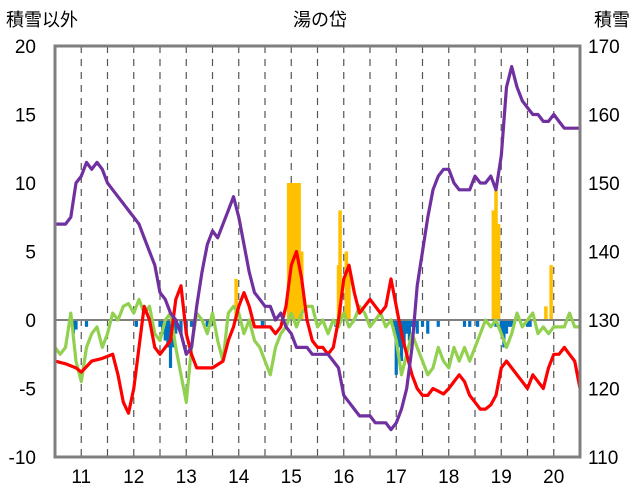 This screenshot has width=636, height=501. What do you see at coordinates (239, 477) in the screenshot?
I see `x-tick-label: 14` at bounding box center [239, 477].